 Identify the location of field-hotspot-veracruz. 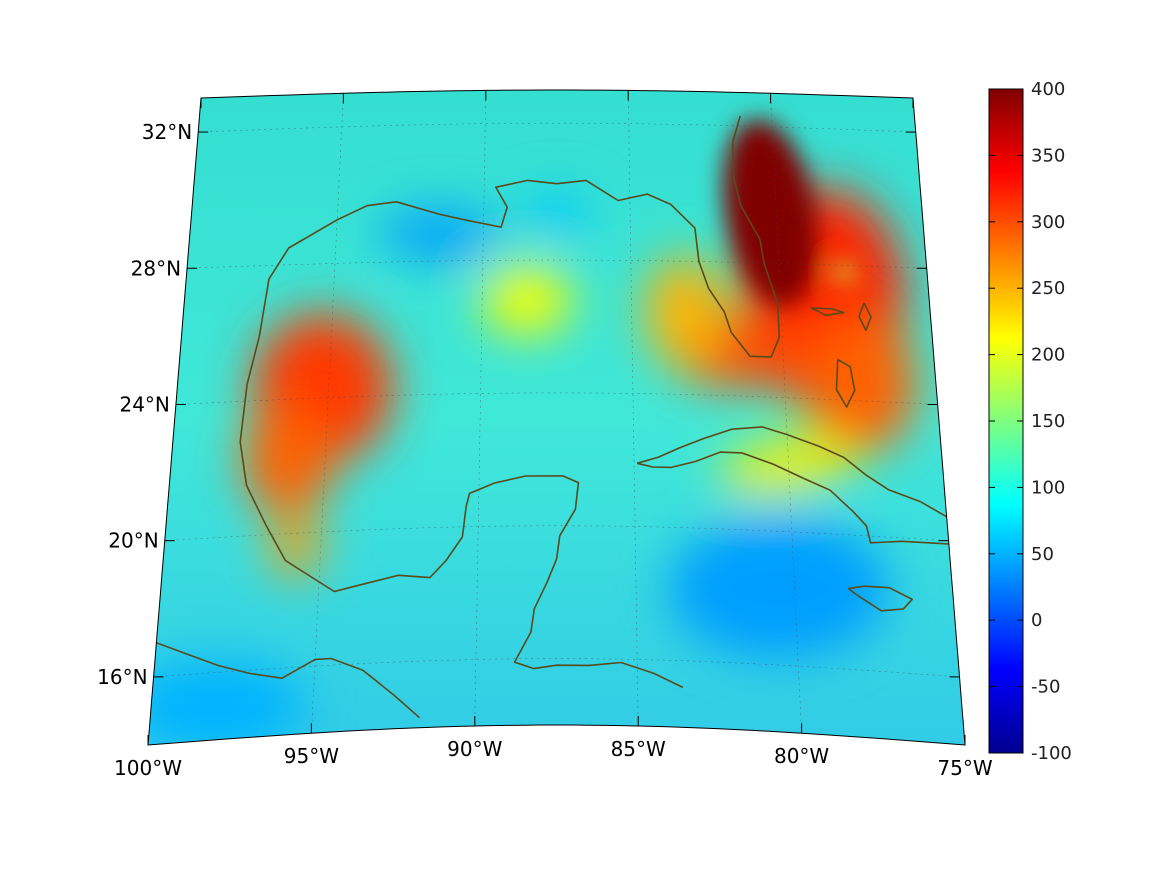
(295, 546).